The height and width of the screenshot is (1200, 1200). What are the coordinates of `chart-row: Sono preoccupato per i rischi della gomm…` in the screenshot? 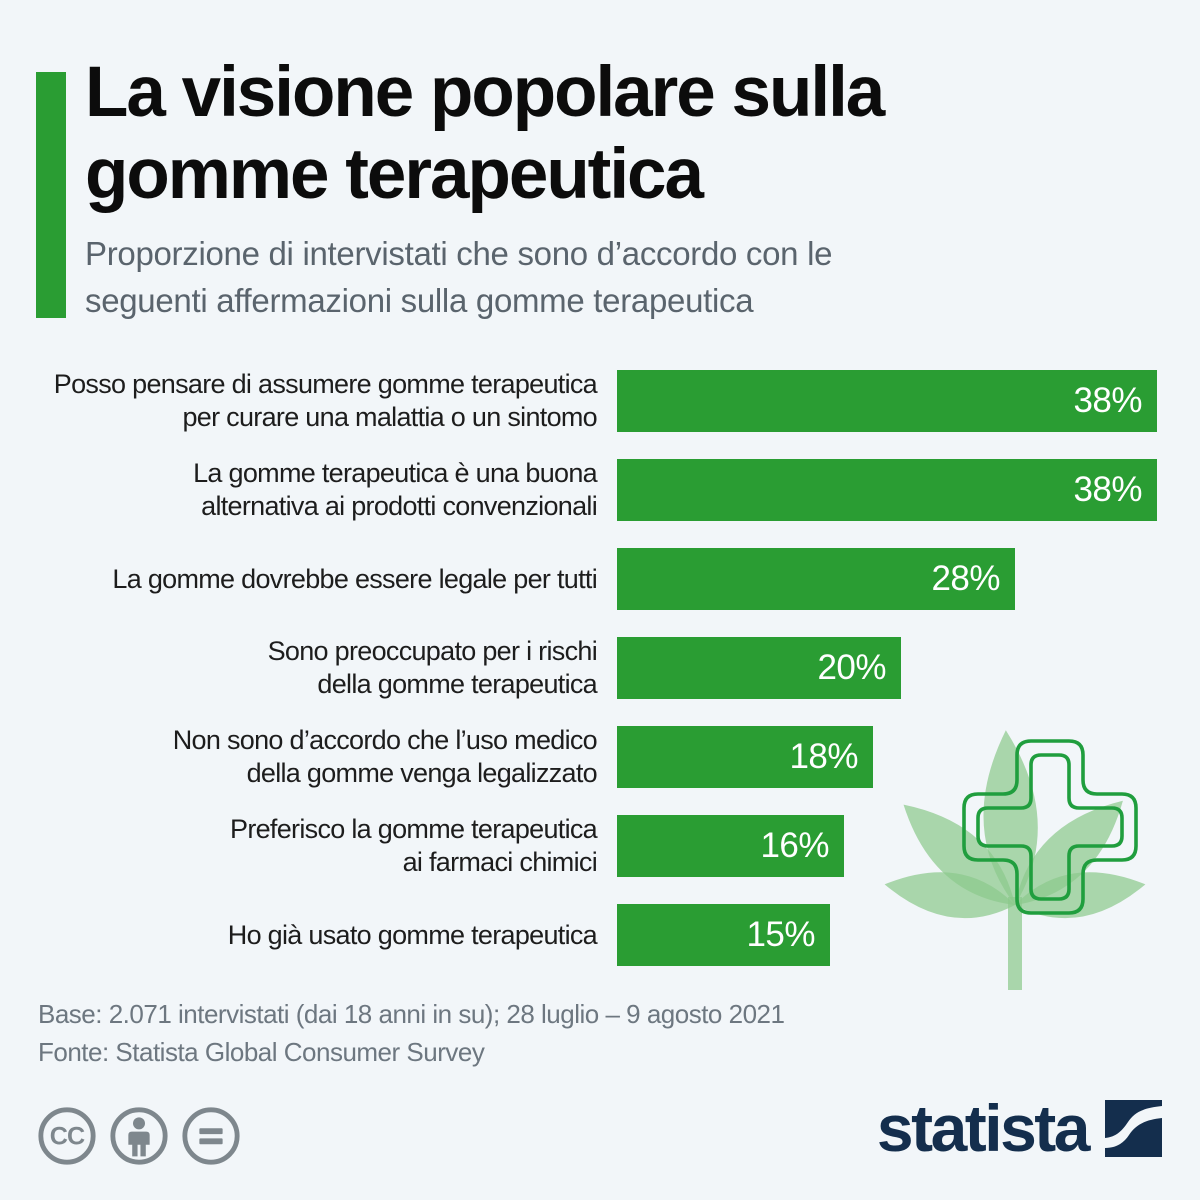 It's located at (600, 667).